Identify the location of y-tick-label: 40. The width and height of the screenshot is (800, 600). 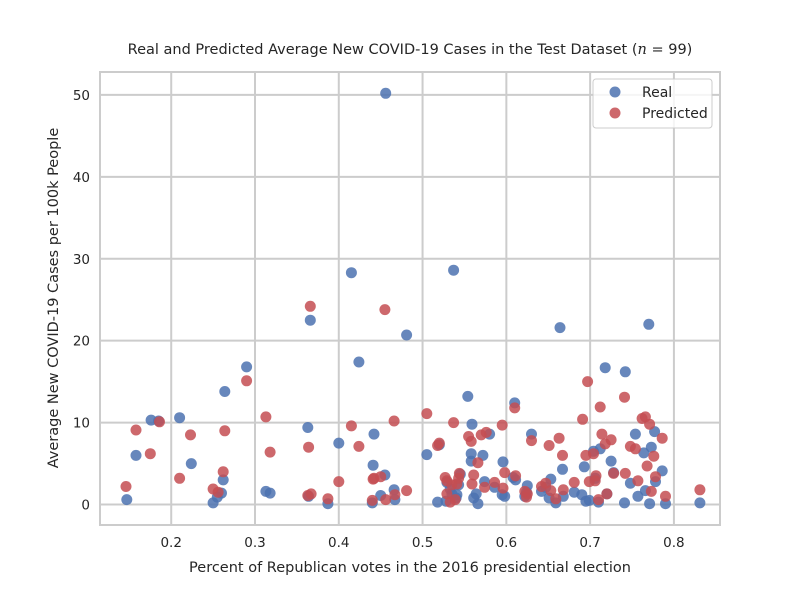
(81, 178).